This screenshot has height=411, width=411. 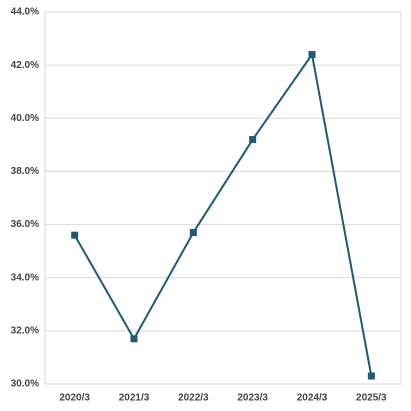 What do you see at coordinates (25, 277) in the screenshot?
I see `y-tick-label: 34.0%` at bounding box center [25, 277].